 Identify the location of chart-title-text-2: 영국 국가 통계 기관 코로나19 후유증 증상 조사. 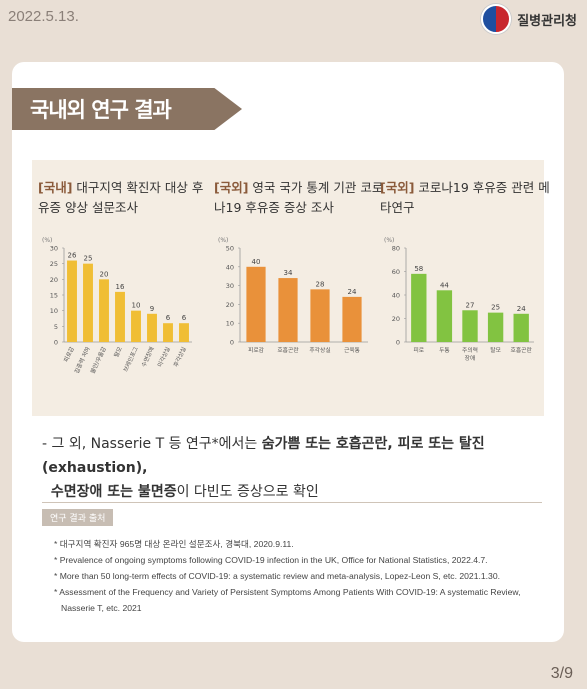
(299, 197).